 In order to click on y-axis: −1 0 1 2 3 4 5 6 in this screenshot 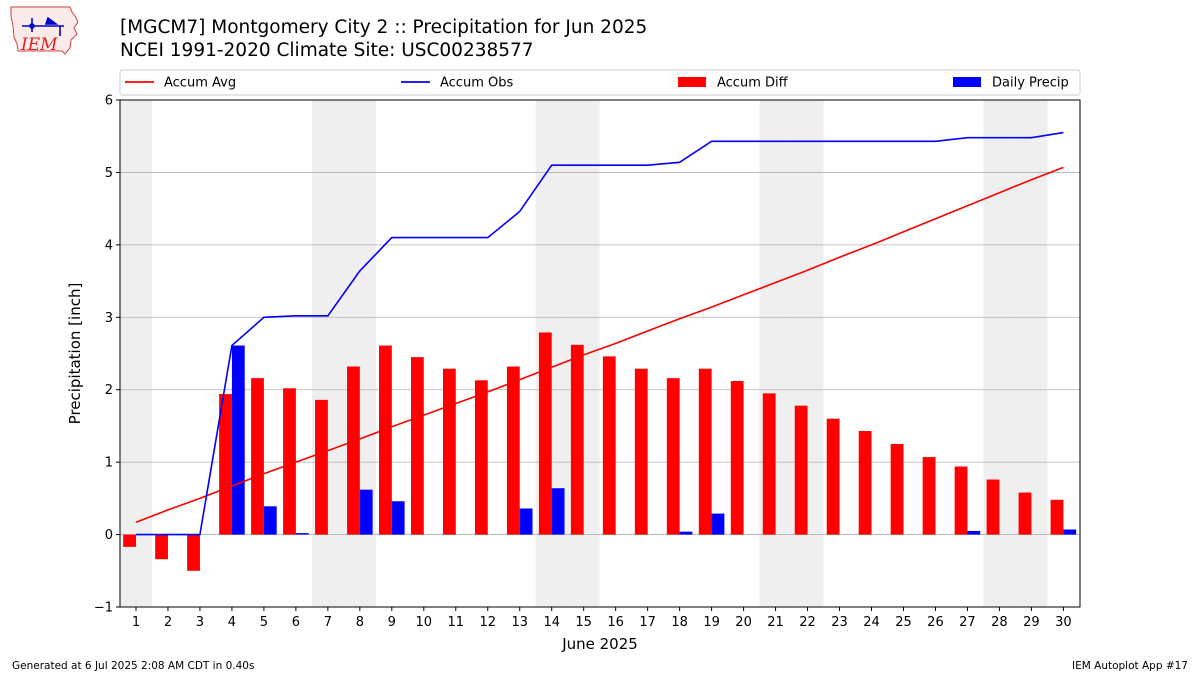, I will do `click(107, 355)`.